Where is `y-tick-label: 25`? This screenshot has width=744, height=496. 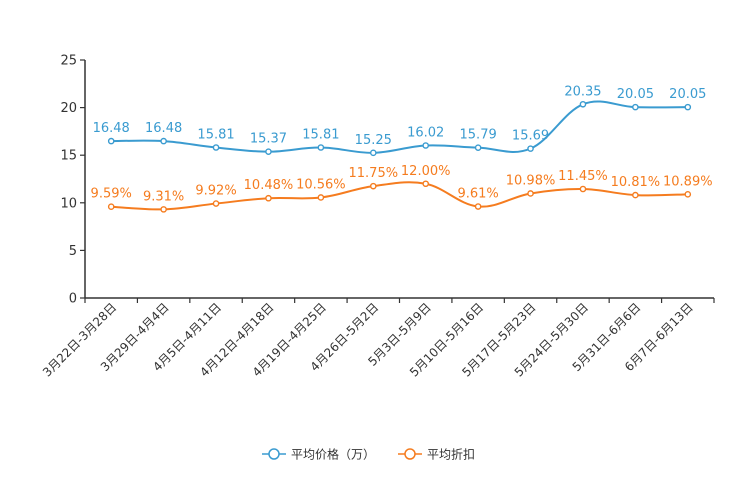
y-tick-label: 25 is located at coordinates (68, 61).